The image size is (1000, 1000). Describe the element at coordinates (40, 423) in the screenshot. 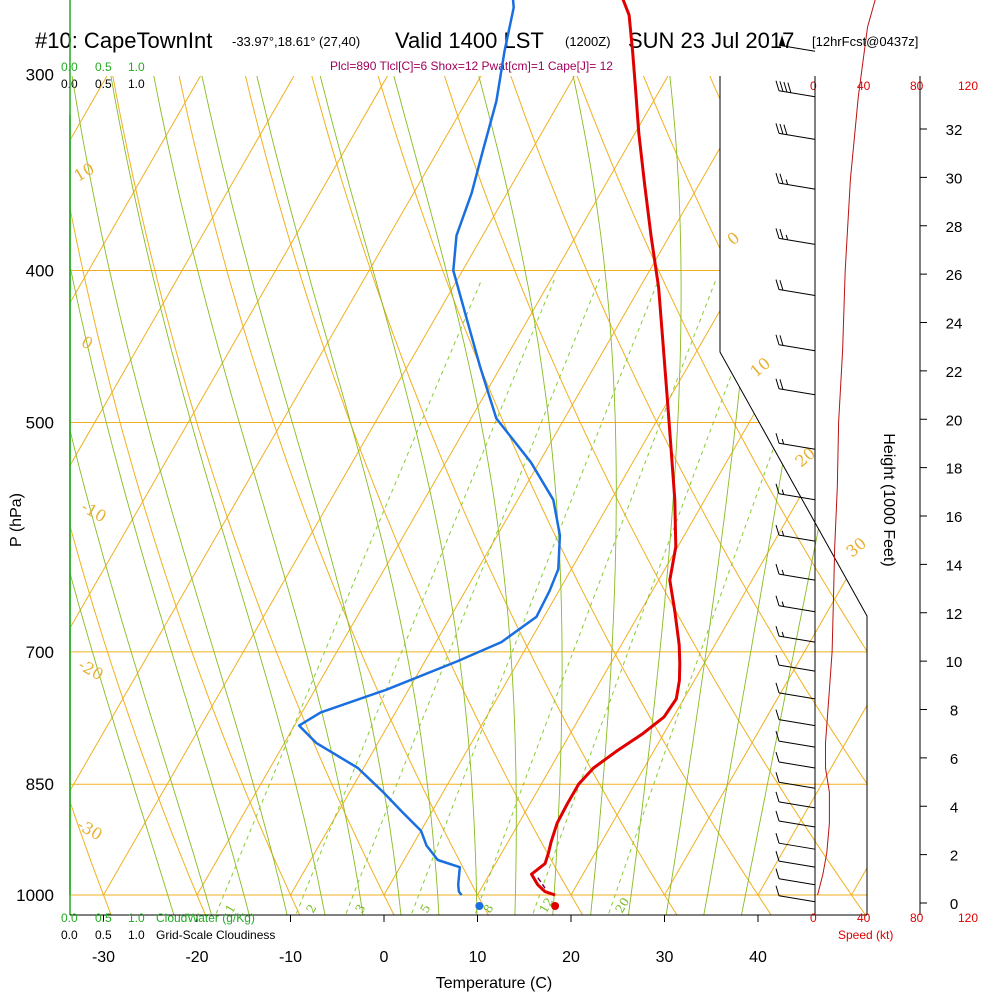

I see `pressure-tick-label: 500` at that location.